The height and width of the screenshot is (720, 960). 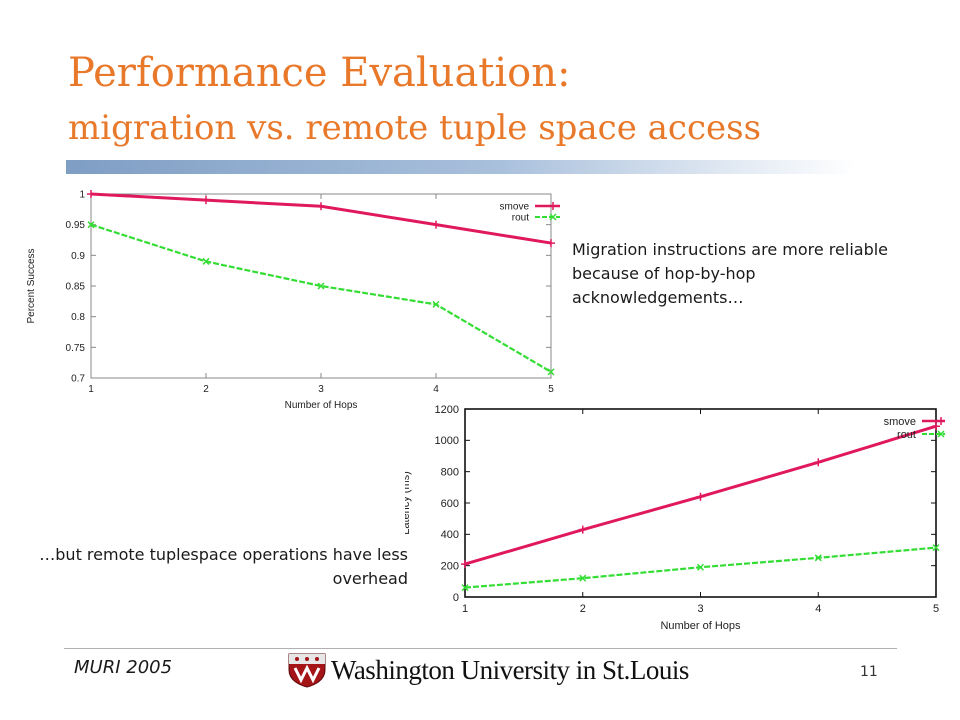 I want to click on y-tick-label: 600, so click(x=450, y=504).